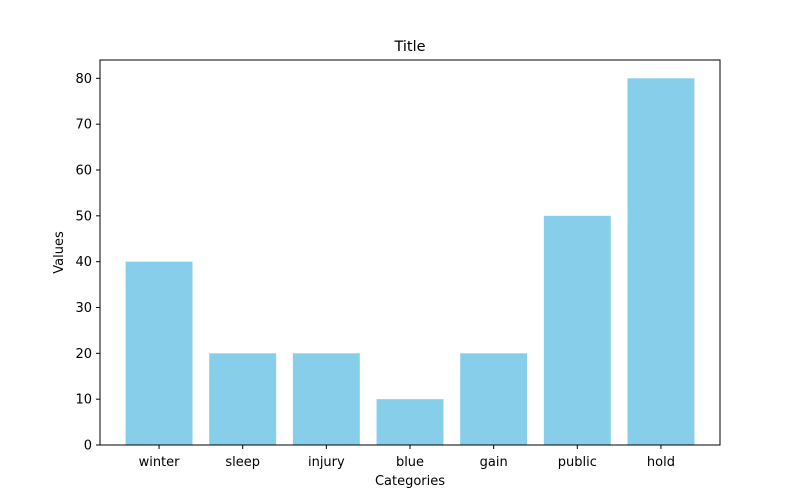  Describe the element at coordinates (661, 462) in the screenshot. I see `x-tick-label: hold` at that location.